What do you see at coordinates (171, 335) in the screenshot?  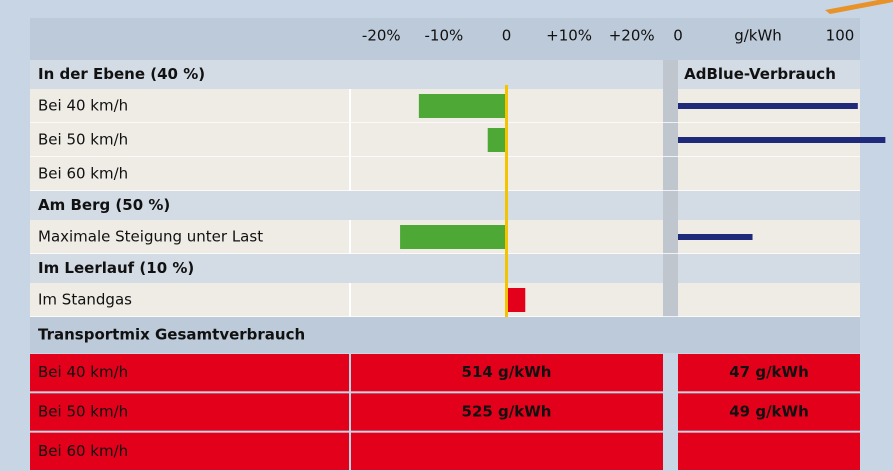 I see `summary-title: Transportmix Gesamtverbrauch` at bounding box center [171, 335].